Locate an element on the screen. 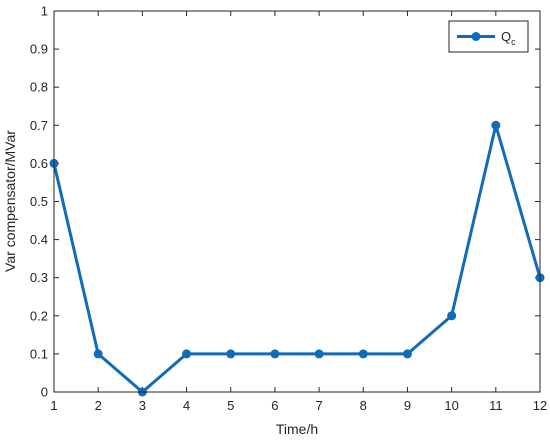  y-axis-label: Var compensator/MVar is located at coordinates (10, 201).